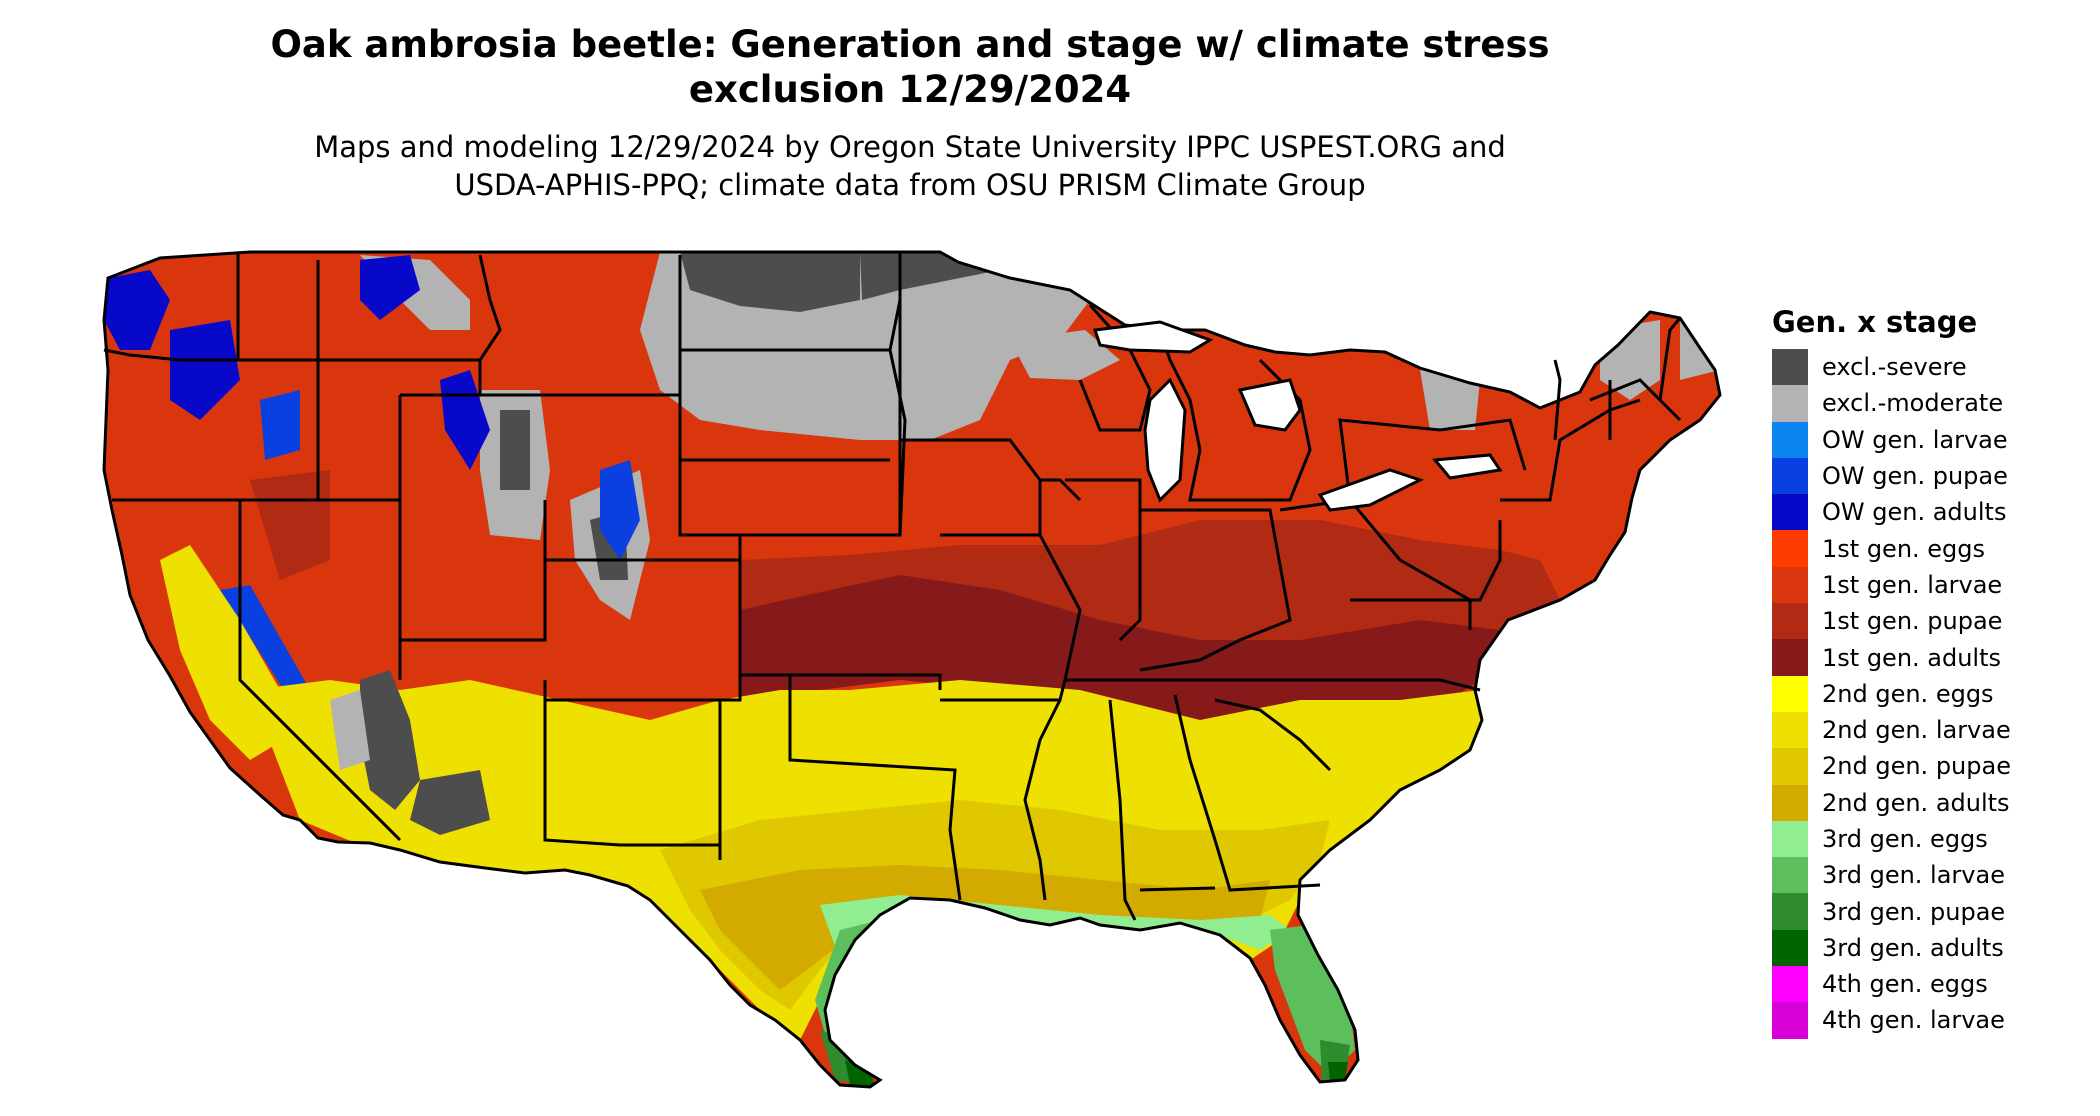 This screenshot has width=2100, height=1116. Describe the element at coordinates (1914, 512) in the screenshot. I see `legend-label: OW gen. adults` at that location.